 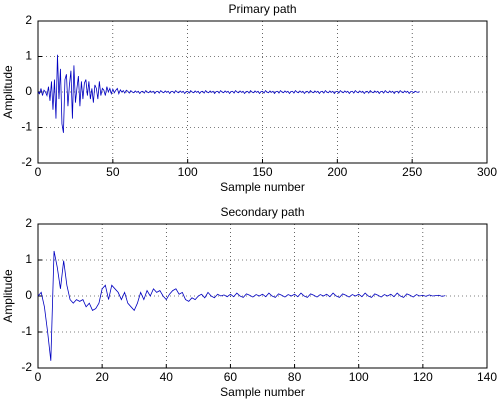 I want to click on chart-title: Primary path, so click(x=262, y=9).